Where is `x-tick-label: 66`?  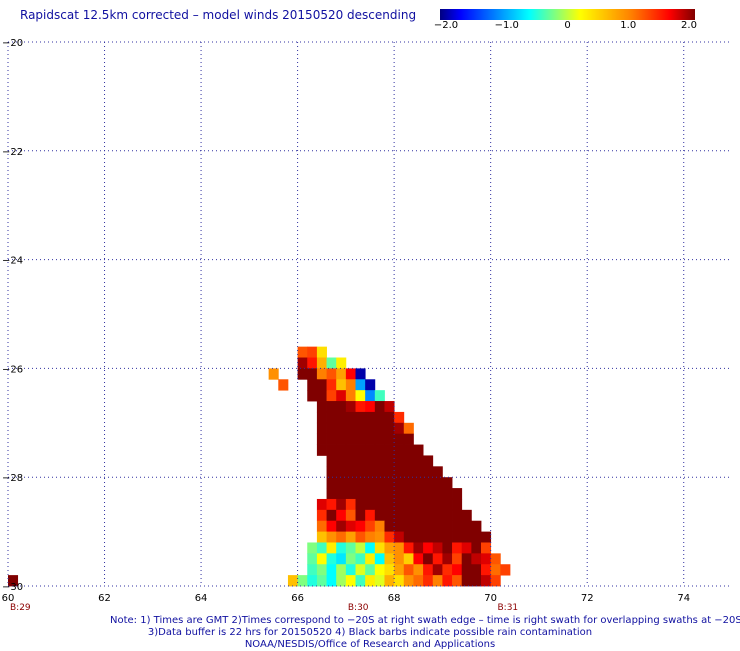
x-tick-label: 66 is located at coordinates (297, 598).